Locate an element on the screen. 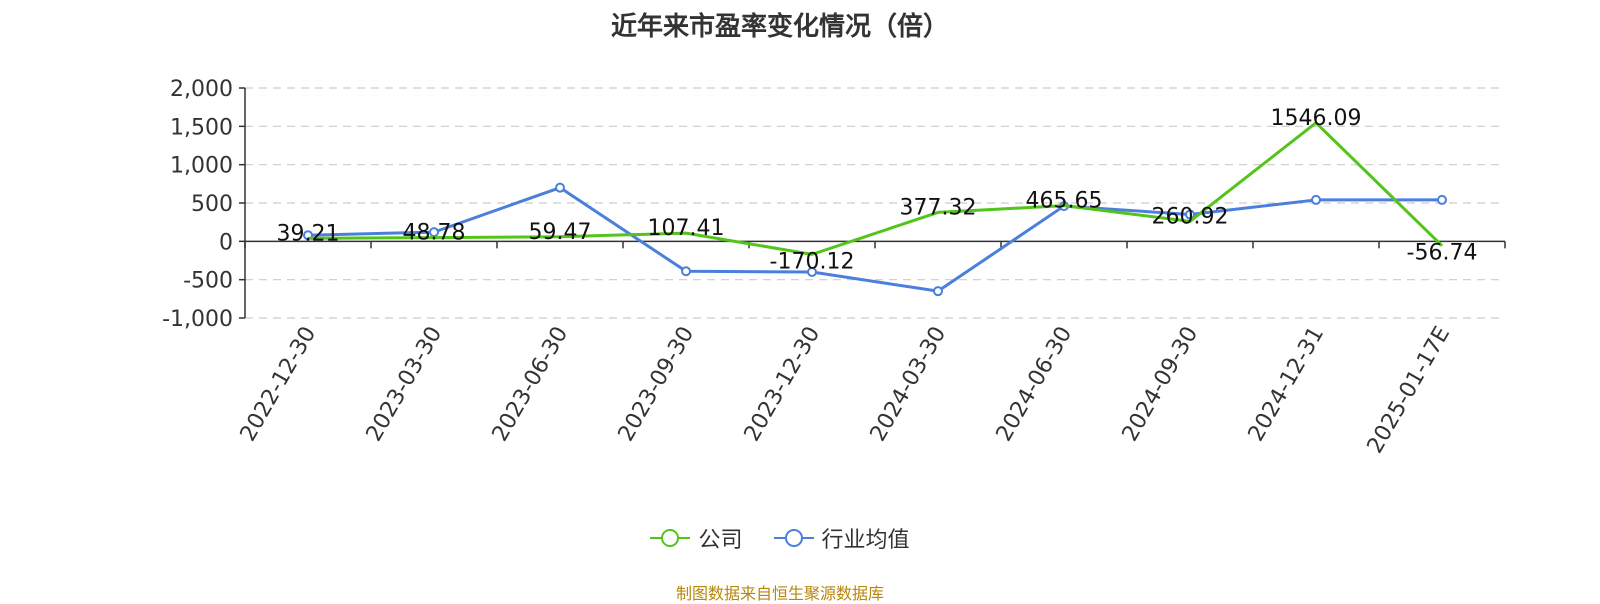  legend-item-industry: 行业均值 is located at coordinates (841, 538).